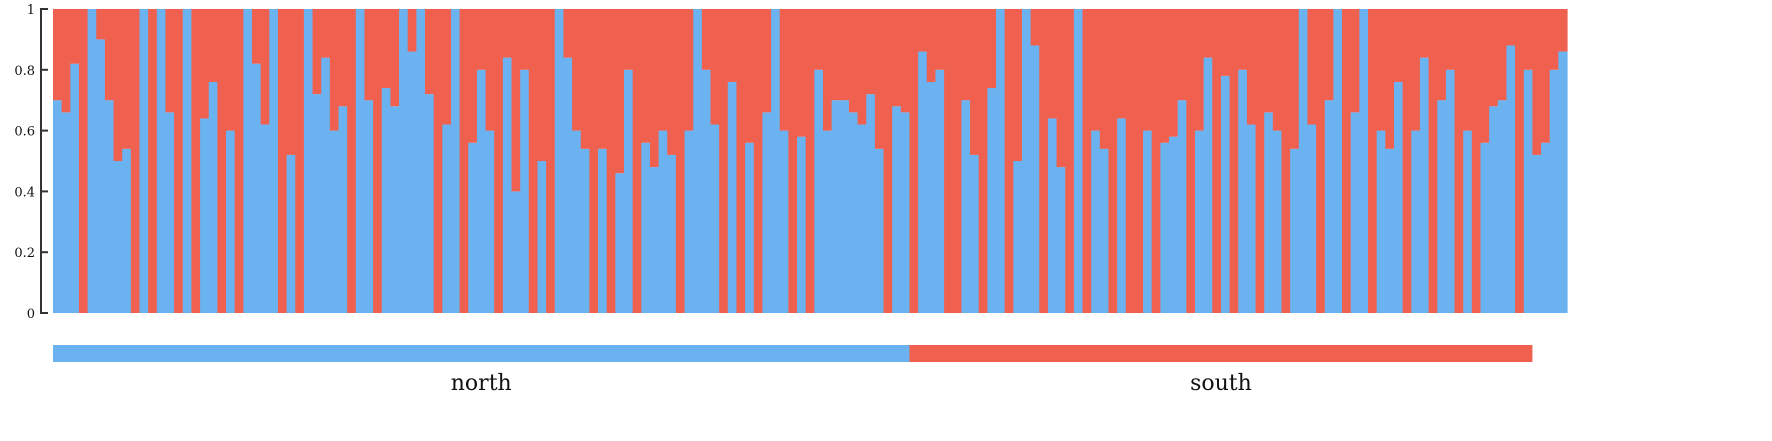  I want to click on y-tick-label: 0.4, so click(24, 192).